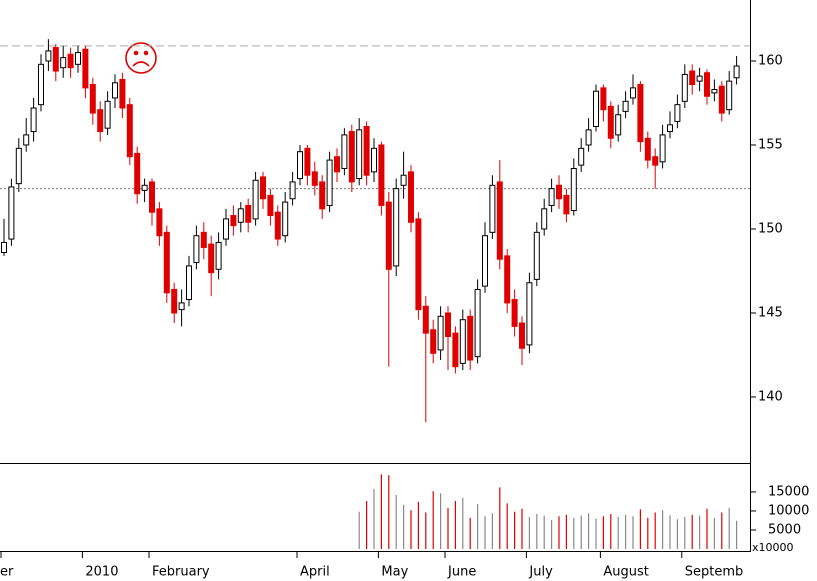 Image resolution: width=817 pixels, height=581 pixels. I want to click on x-tick-label: er, so click(7, 572).